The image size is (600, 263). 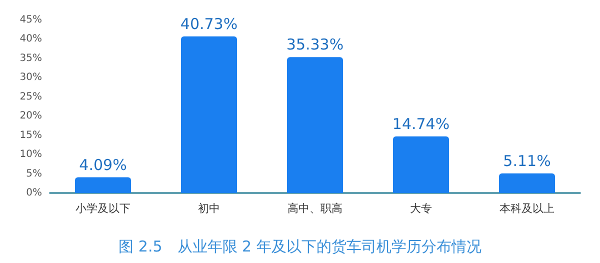 What do you see at coordinates (527, 208) in the screenshot?
I see `x-tick-label: 本科及以上` at bounding box center [527, 208].